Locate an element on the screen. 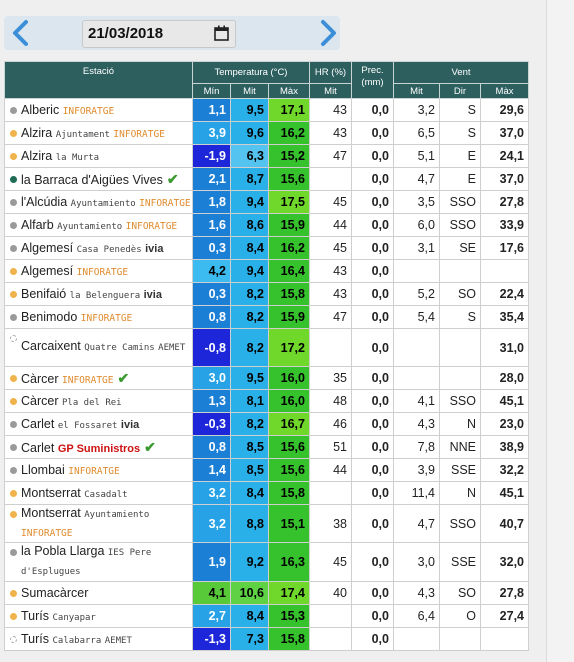 The width and height of the screenshot is (574, 662). station-cell: Turís Canyapar is located at coordinates (98, 616).